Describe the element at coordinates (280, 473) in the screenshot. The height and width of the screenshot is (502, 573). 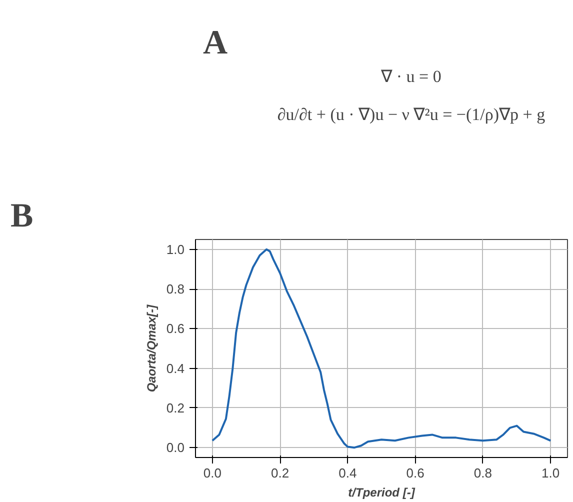
I see `x-tick-label: 0.2` at that location.